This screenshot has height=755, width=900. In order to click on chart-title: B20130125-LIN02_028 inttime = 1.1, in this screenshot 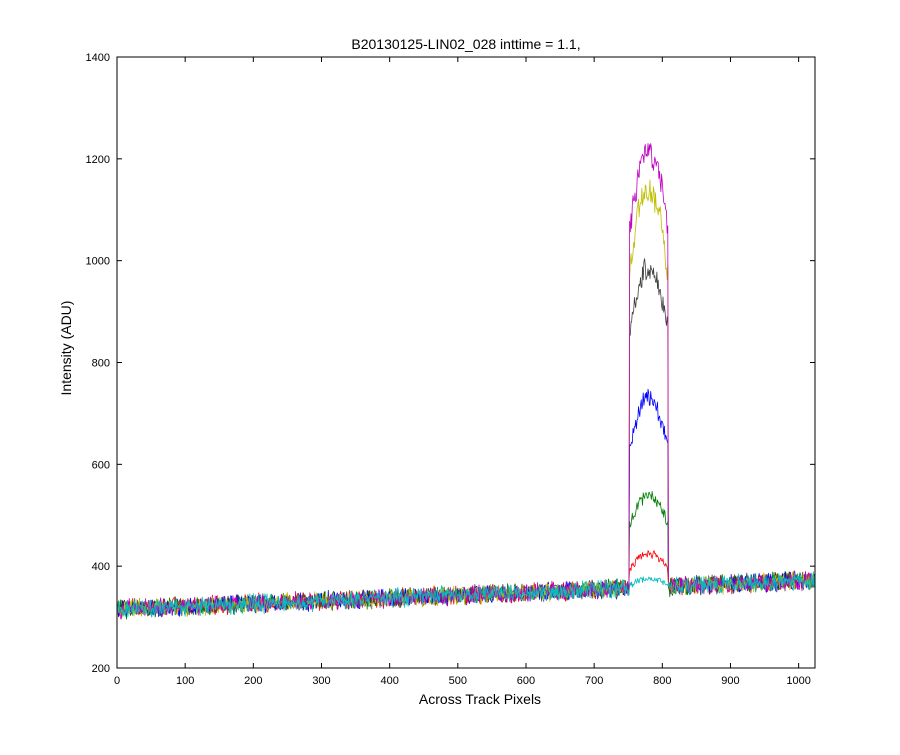, I will do `click(465, 44)`.